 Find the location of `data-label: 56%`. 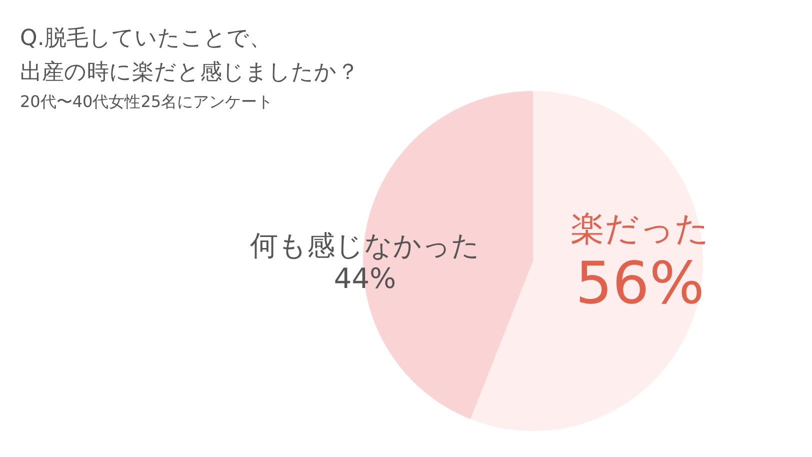

data-label: 56% is located at coordinates (640, 283).